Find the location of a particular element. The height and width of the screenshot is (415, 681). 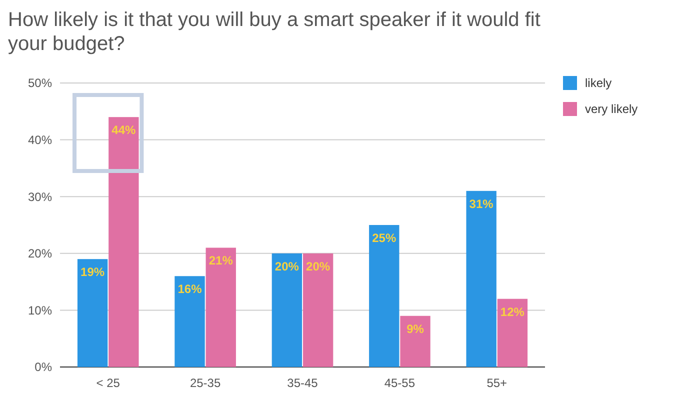

x-tick-label: 25-35 is located at coordinates (205, 383).